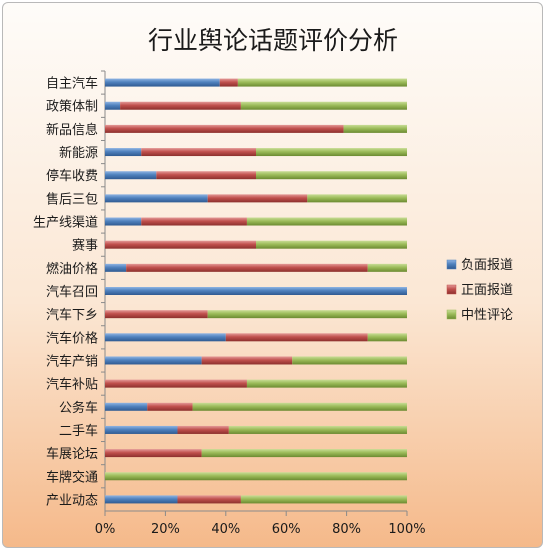  What do you see at coordinates (487, 290) in the screenshot?
I see `legend-label: 正面报道` at bounding box center [487, 290].